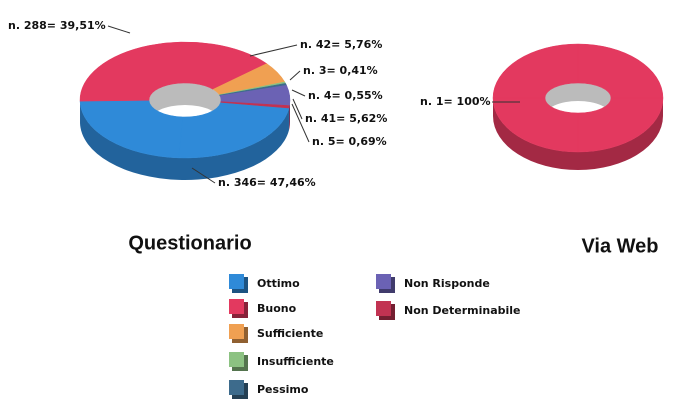 The width and height of the screenshot is (700, 402). I want to click on legend-label: Buono, so click(277, 308).